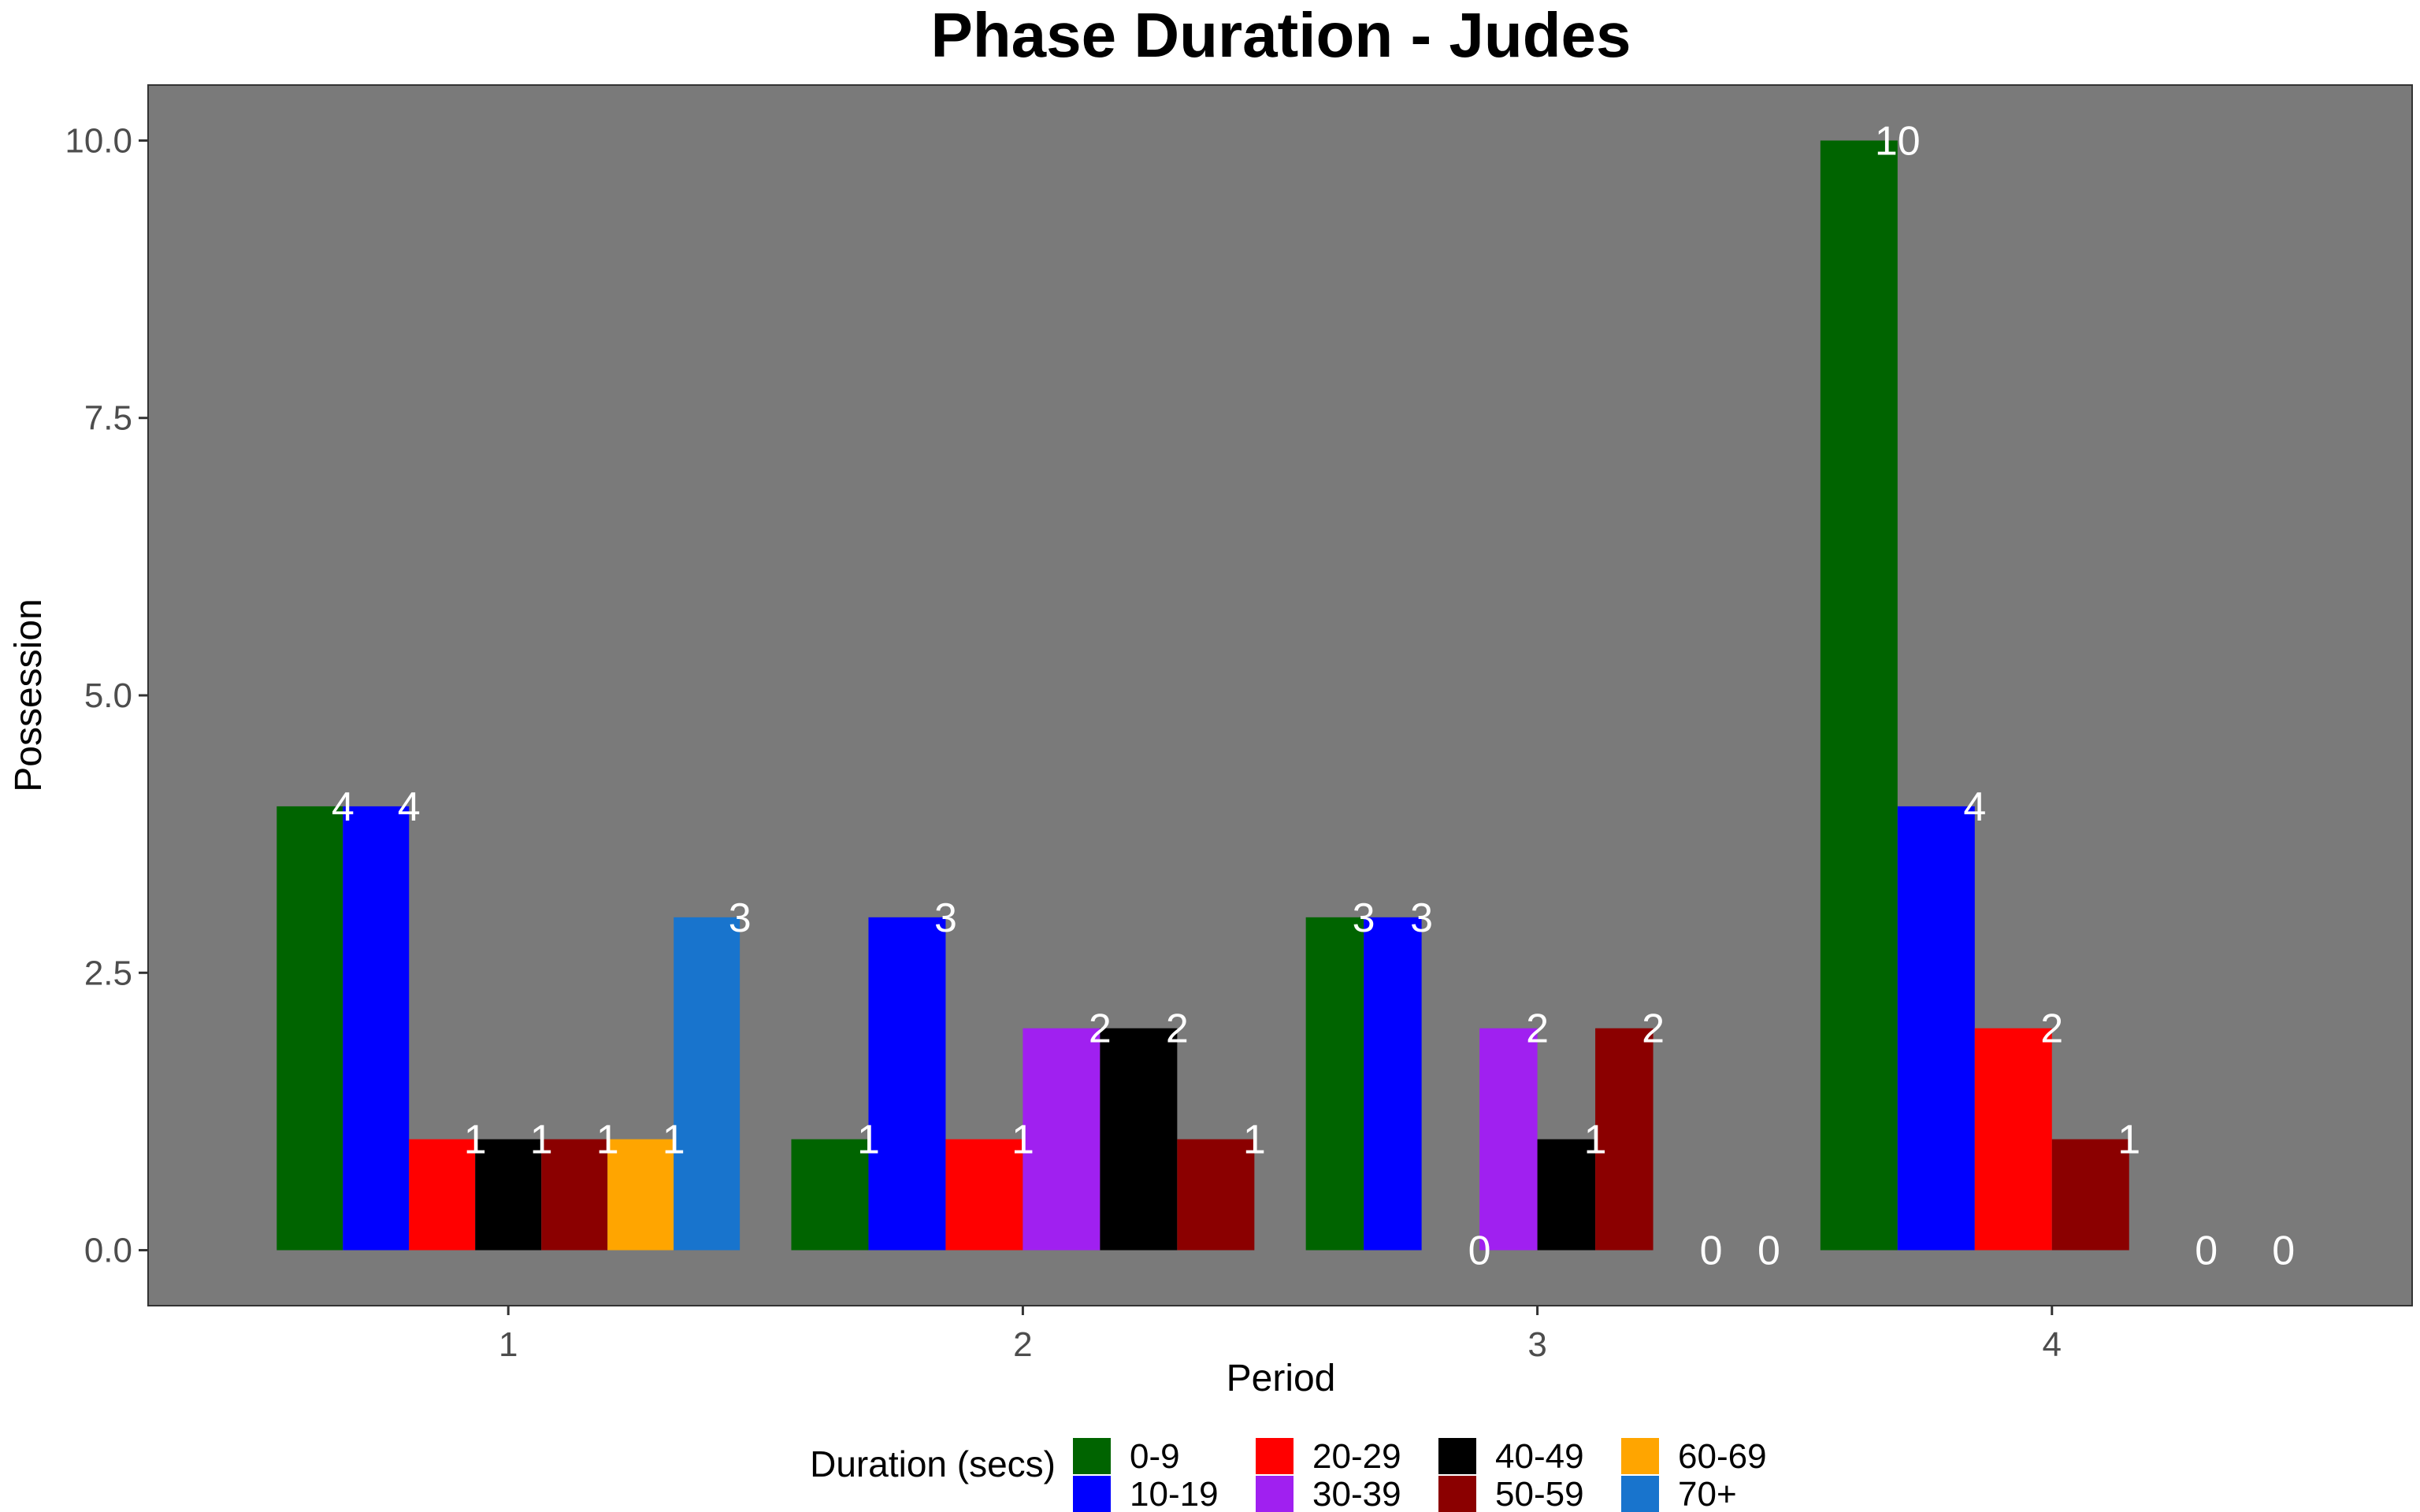  What do you see at coordinates (1536, 1344) in the screenshot?
I see `x-tick-label: 3` at bounding box center [1536, 1344].